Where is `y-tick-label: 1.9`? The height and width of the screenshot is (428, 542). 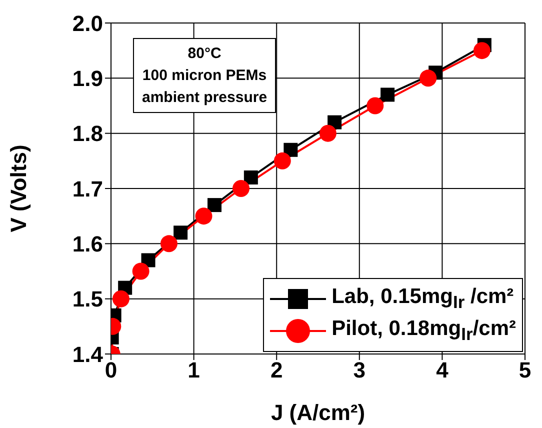
y-tick-label: 1.9 is located at coordinates (87, 78).